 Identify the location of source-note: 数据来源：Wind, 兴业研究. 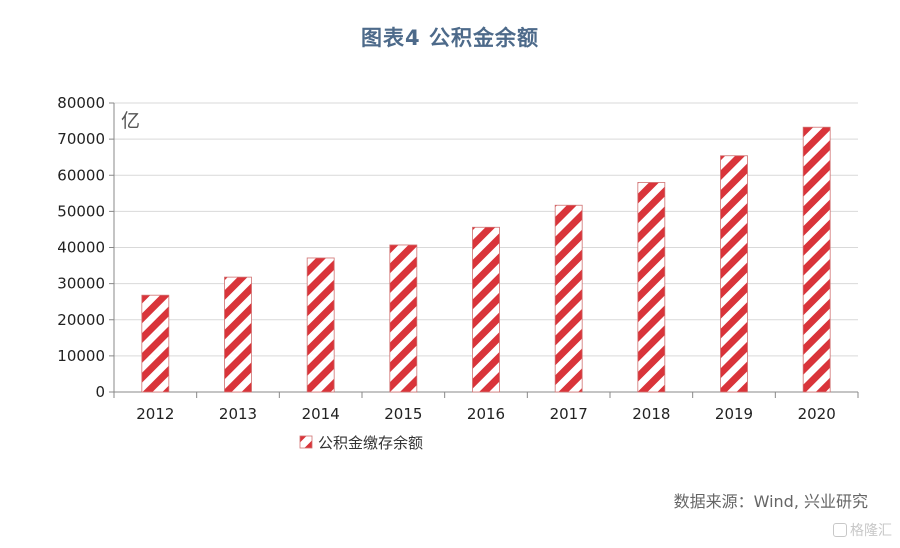
(770, 501).